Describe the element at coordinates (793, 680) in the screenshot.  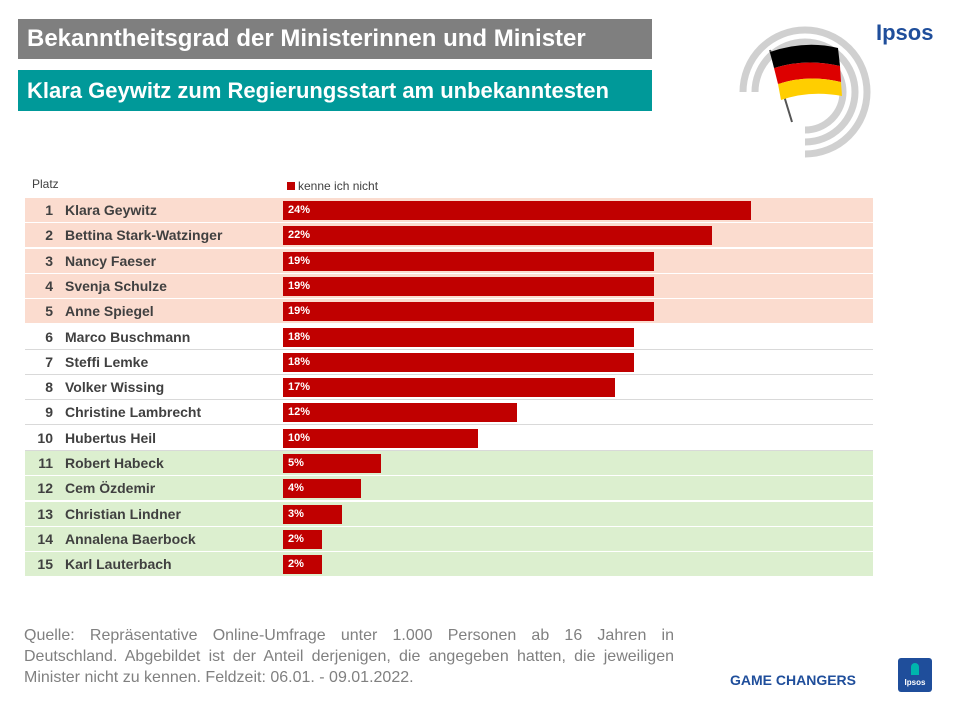
I see `tagline: GAME CHANGERS` at that location.